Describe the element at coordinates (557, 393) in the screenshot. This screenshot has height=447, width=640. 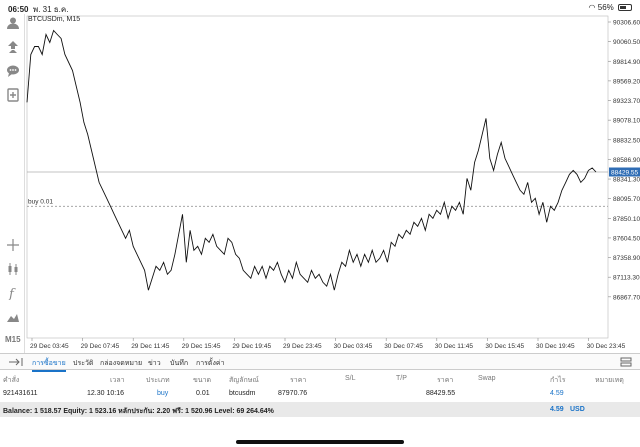
I see `row-profit: 4.59` at that location.